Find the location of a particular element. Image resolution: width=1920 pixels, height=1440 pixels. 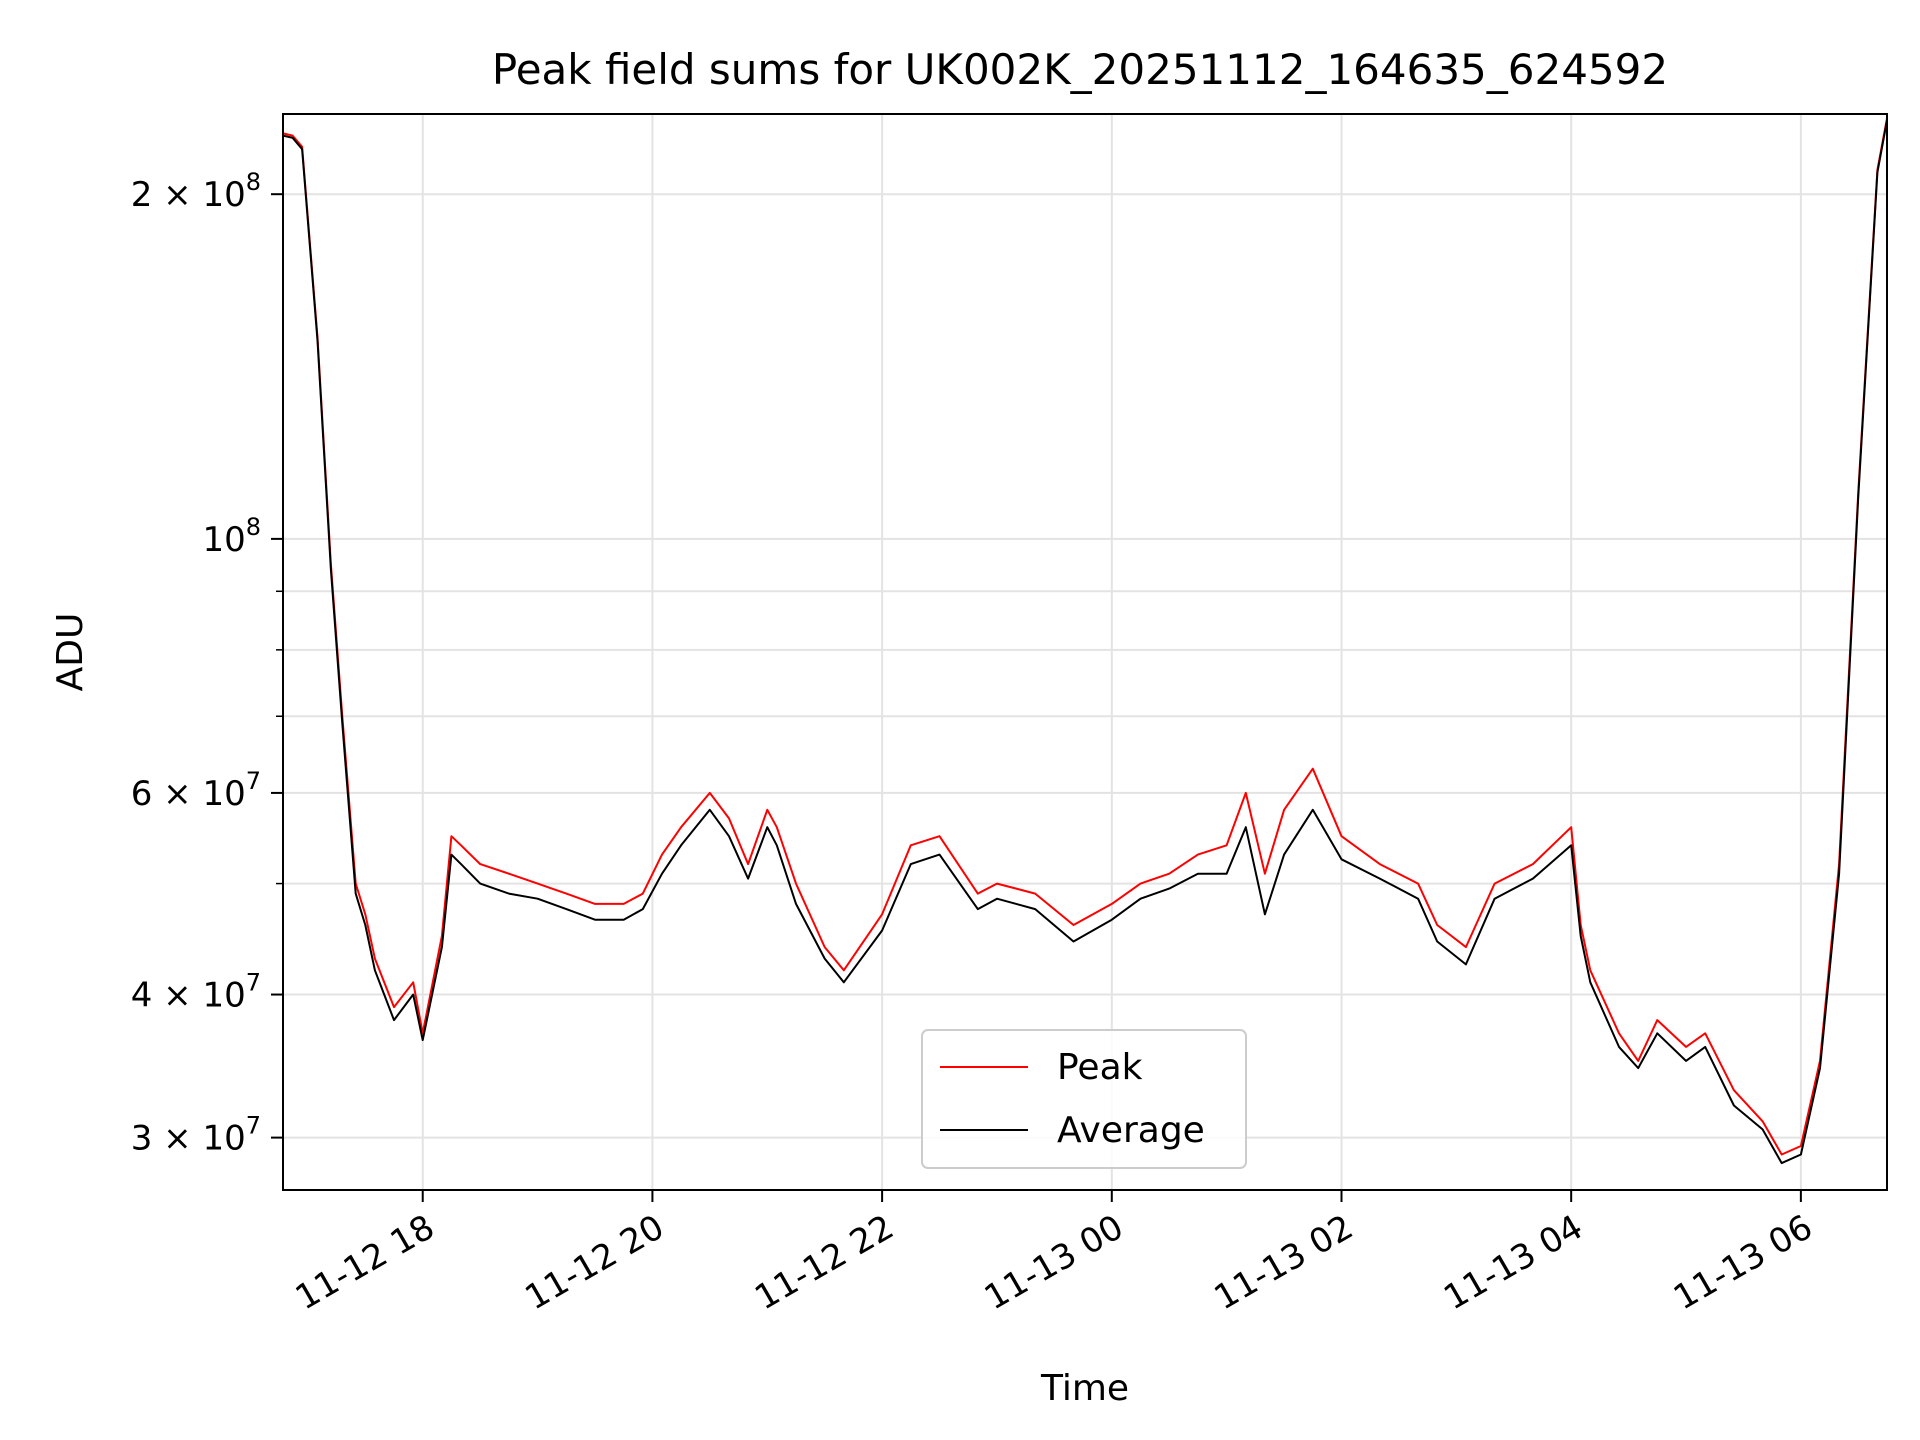

legend: Peak Average is located at coordinates (1084, 1099).